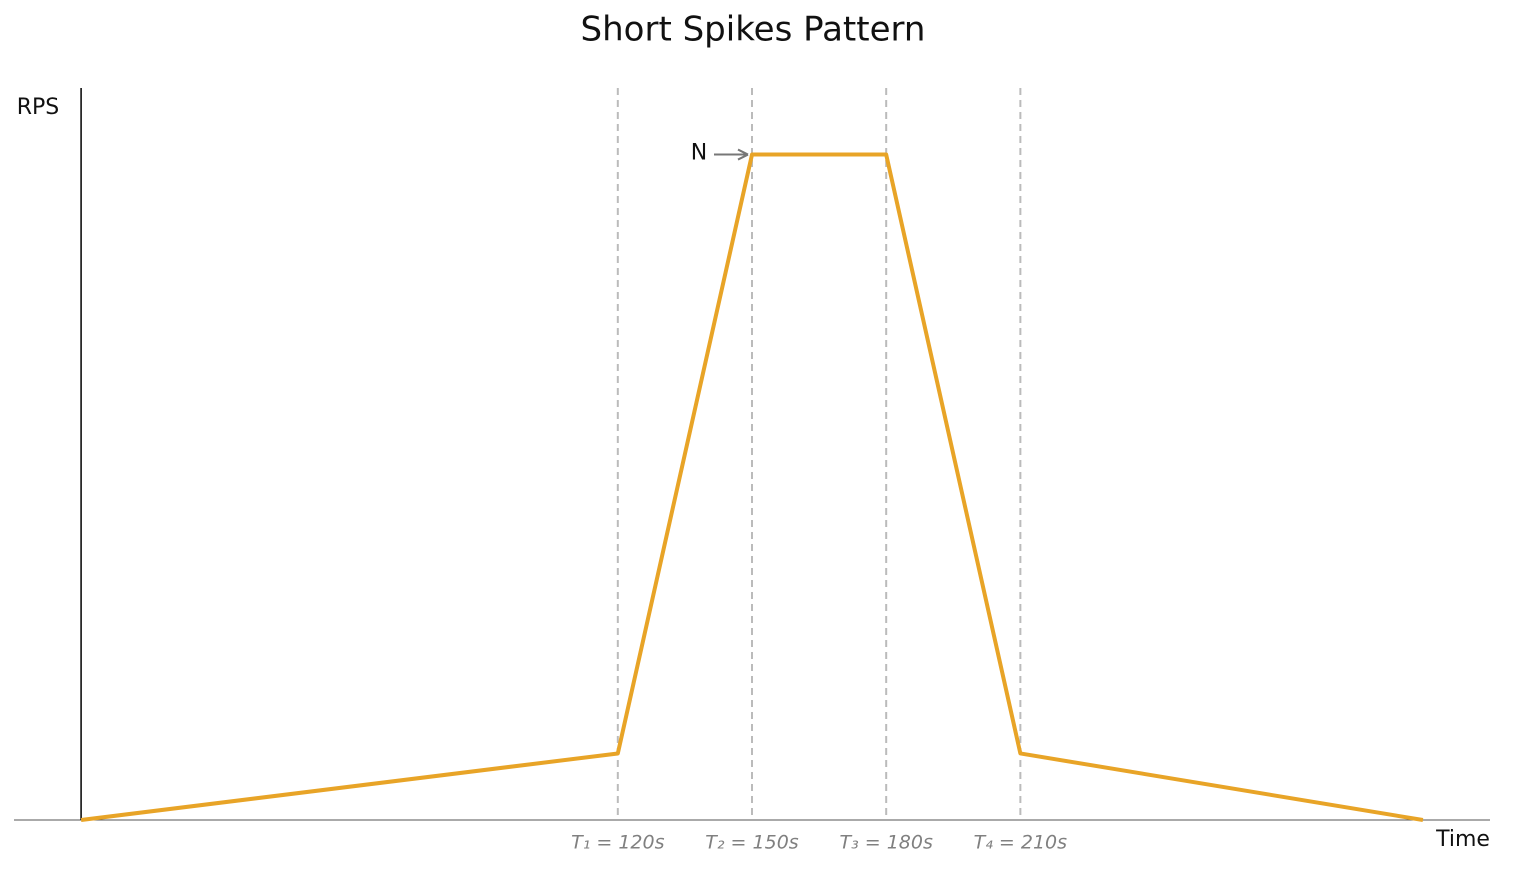  Describe the element at coordinates (699, 153) in the screenshot. I see `annotation-label: N` at that location.